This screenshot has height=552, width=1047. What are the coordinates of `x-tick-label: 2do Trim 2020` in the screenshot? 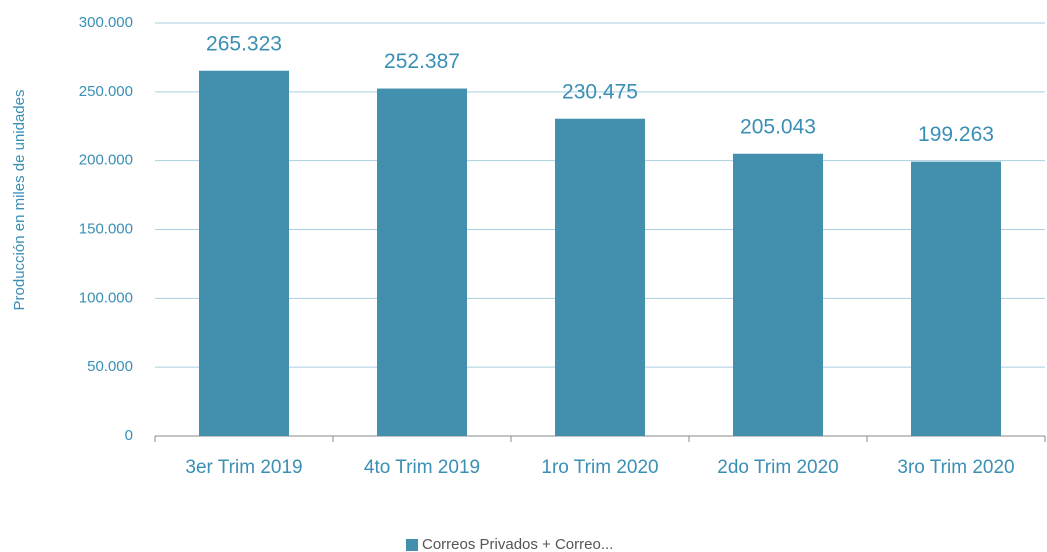 It's located at (777, 467).